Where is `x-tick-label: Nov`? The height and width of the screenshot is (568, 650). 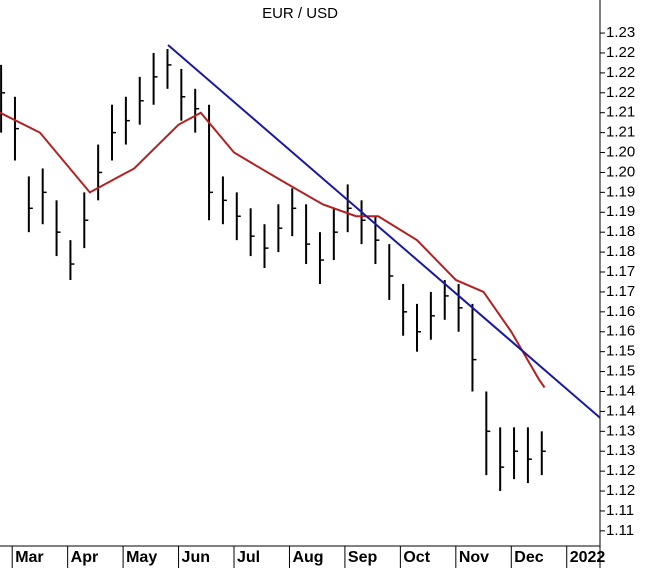
x-tick-label: Nov is located at coordinates (474, 557).